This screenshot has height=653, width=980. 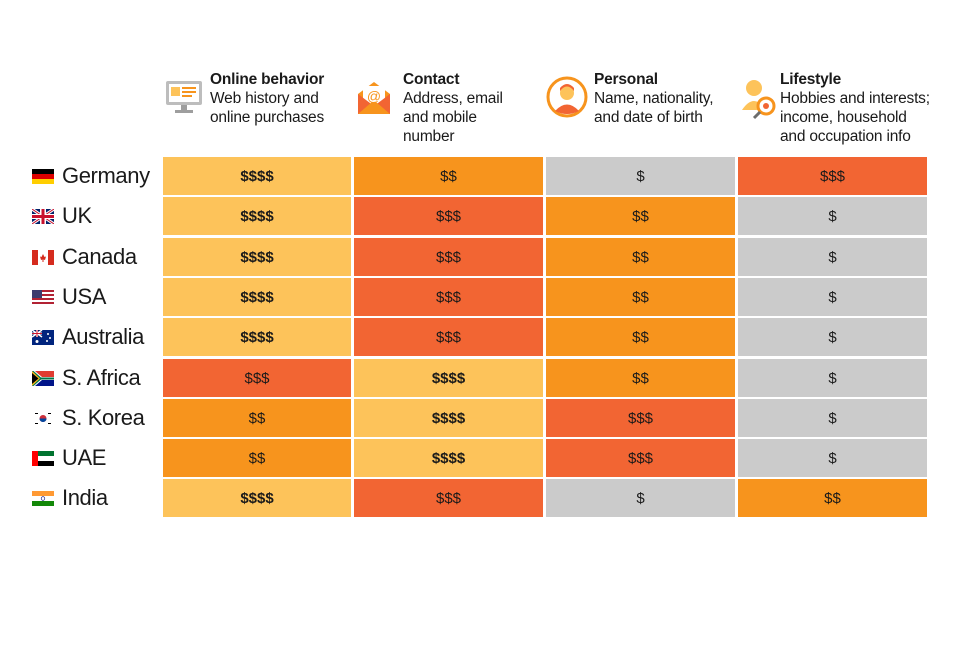 What do you see at coordinates (431, 79) in the screenshot?
I see `column-title: Contact` at bounding box center [431, 79].